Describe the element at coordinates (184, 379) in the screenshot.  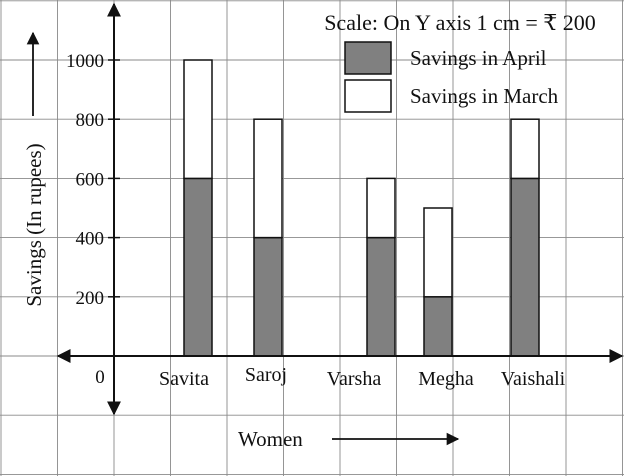
I see `x-tick-label-savita: Savita` at that location.